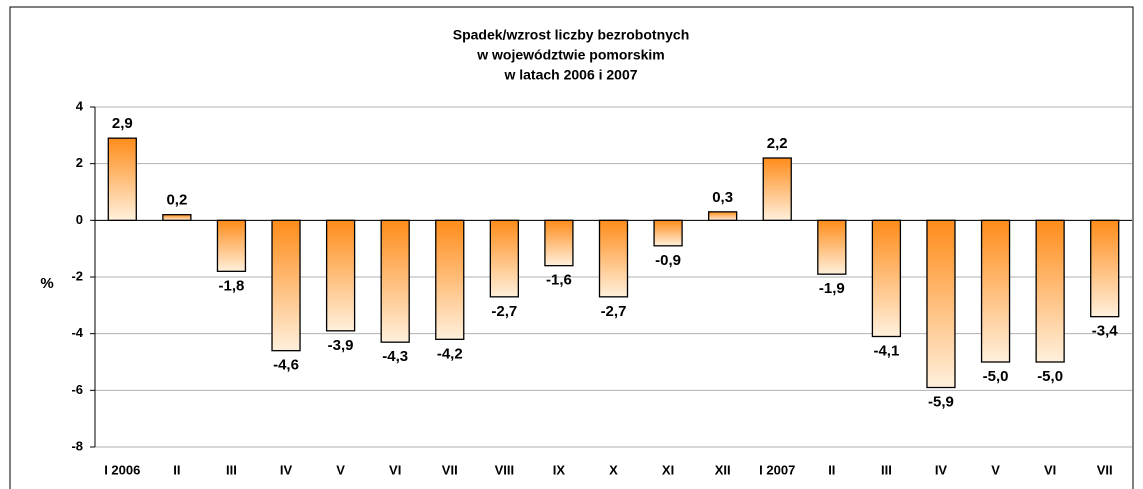 The height and width of the screenshot is (489, 1143). Describe the element at coordinates (79, 162) in the screenshot. I see `y-tick-label: 2` at that location.